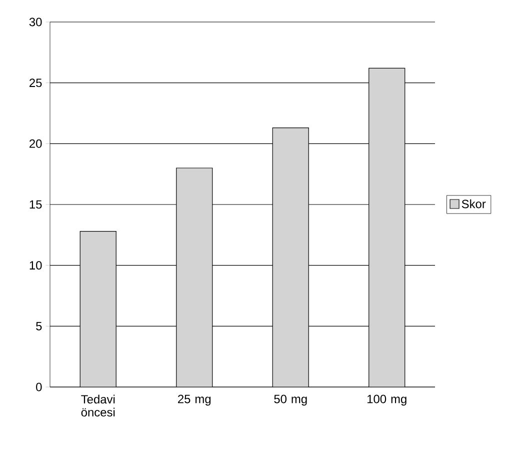  Describe the element at coordinates (290, 400) in the screenshot. I see `x-tick-label: 50 mg` at that location.